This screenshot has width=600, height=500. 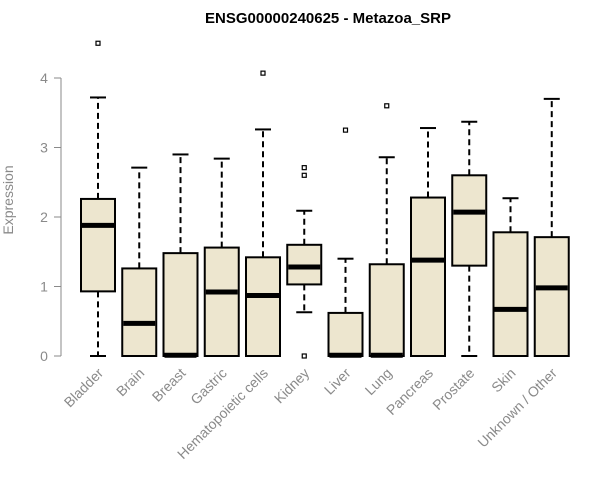 I want to click on y-axis-ticks: 0 1 2 3 4, so click(x=50, y=217).